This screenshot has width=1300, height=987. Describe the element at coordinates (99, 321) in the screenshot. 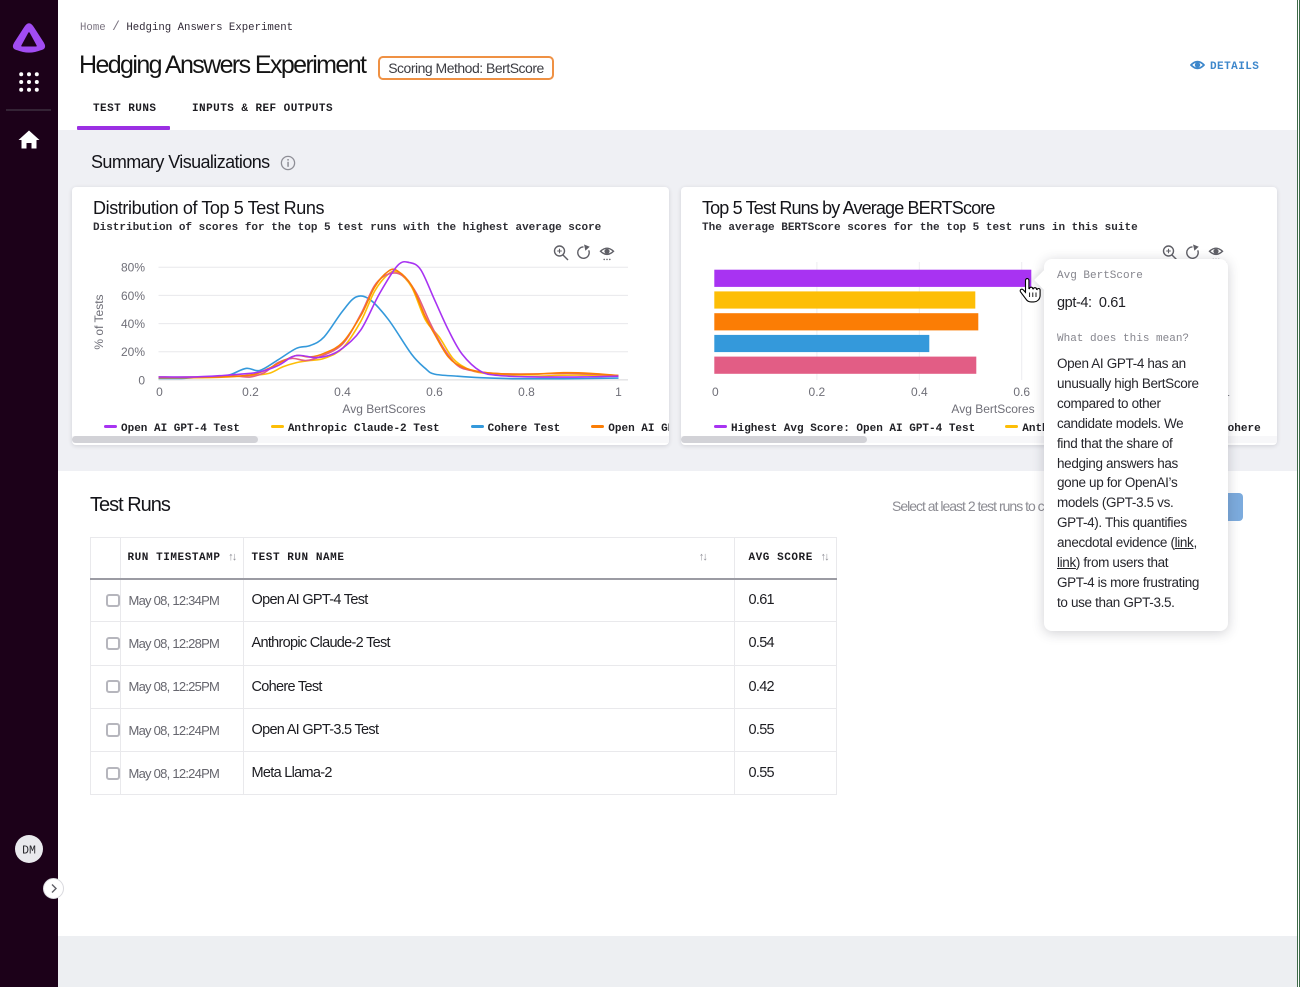

I see `svg-text: % of Tests` at that location.